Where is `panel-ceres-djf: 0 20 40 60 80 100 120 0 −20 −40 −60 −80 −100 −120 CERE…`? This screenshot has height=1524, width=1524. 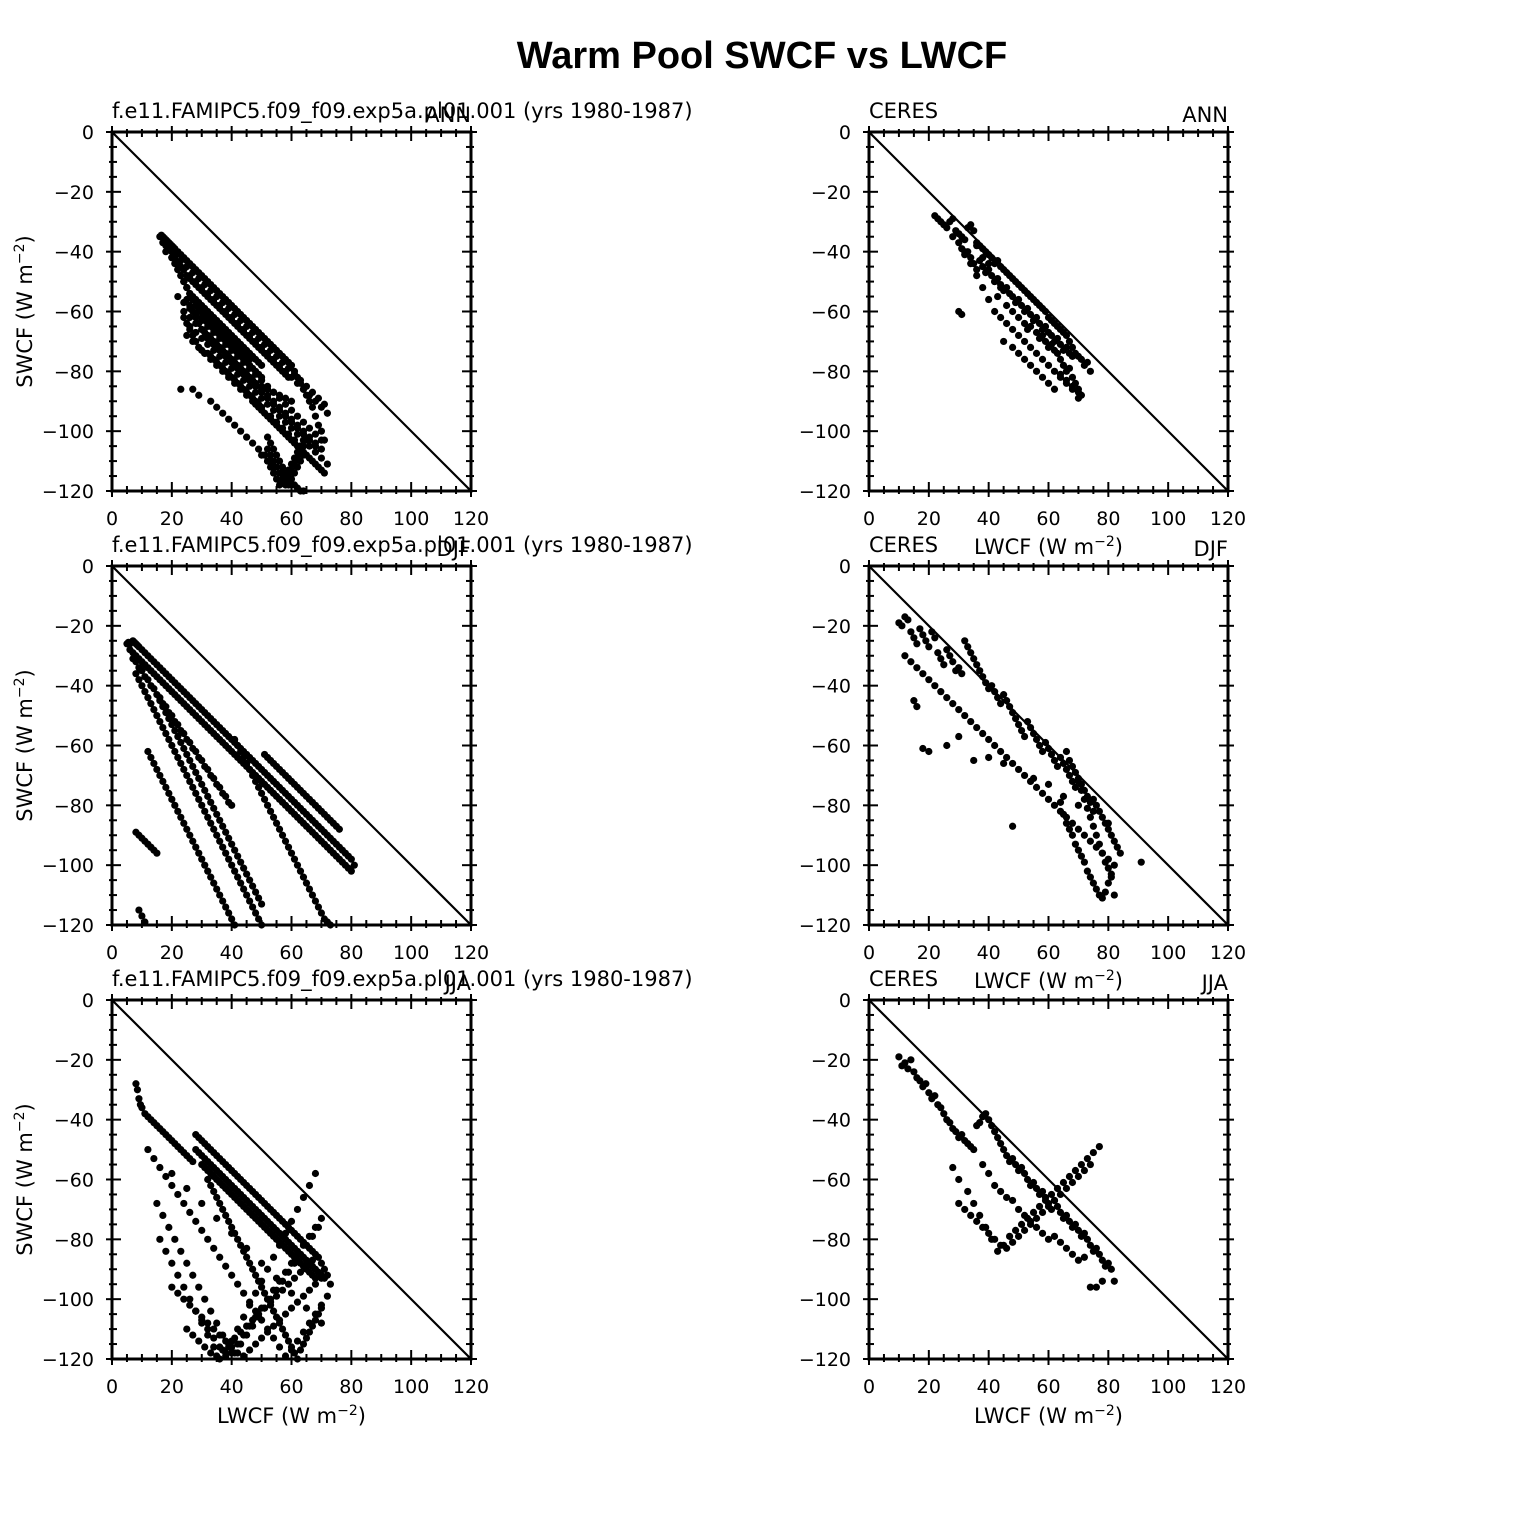
panel-ceres-djf: 0 20 40 60 80 100 120 0 −20 −40 −60 −80 −100 −120 CERE… is located at coordinates (1022, 748).